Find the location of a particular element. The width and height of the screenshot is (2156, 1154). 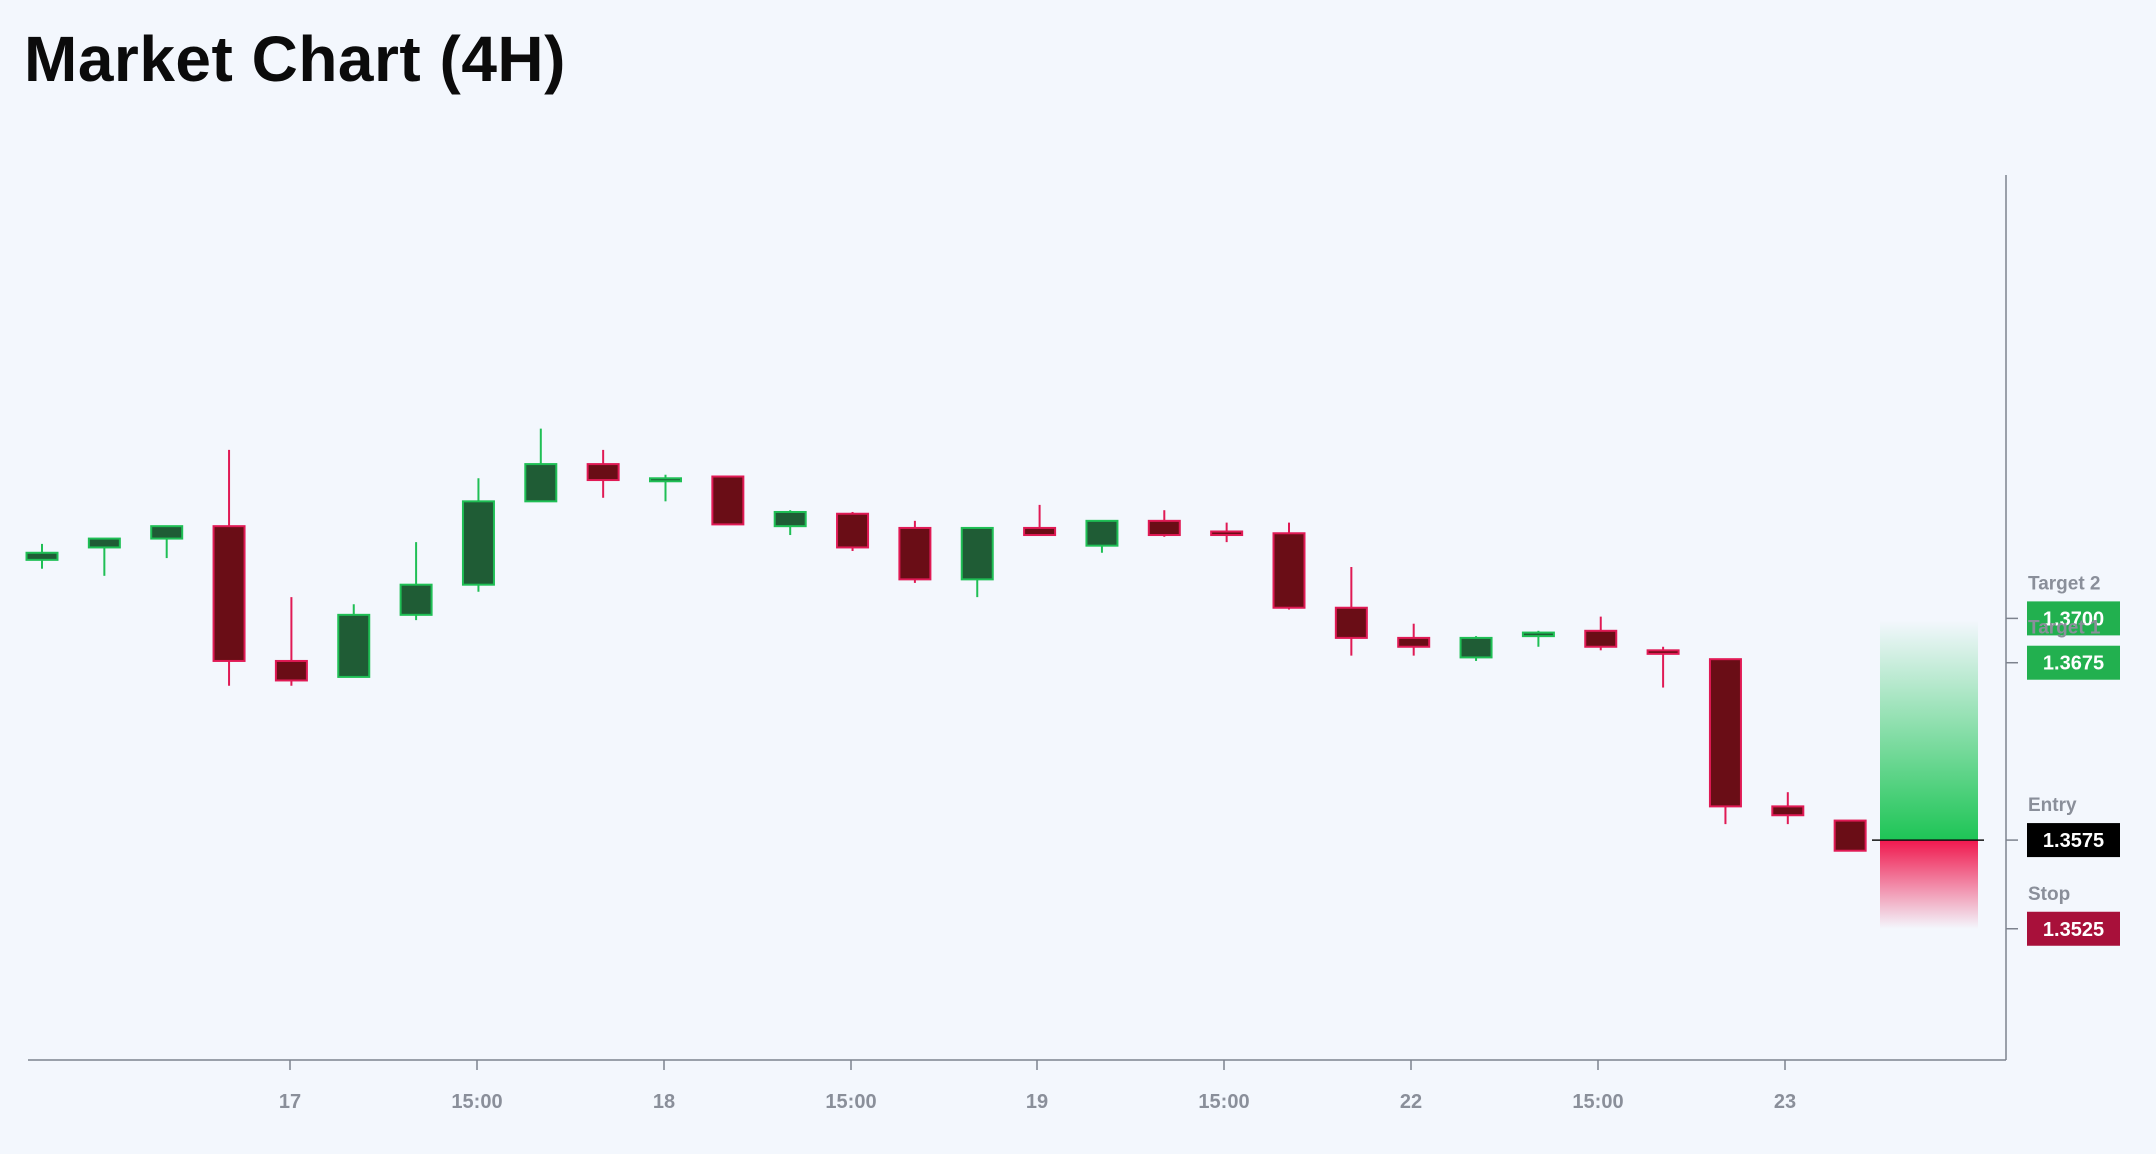

level-name: Target 2 is located at coordinates (2064, 583).